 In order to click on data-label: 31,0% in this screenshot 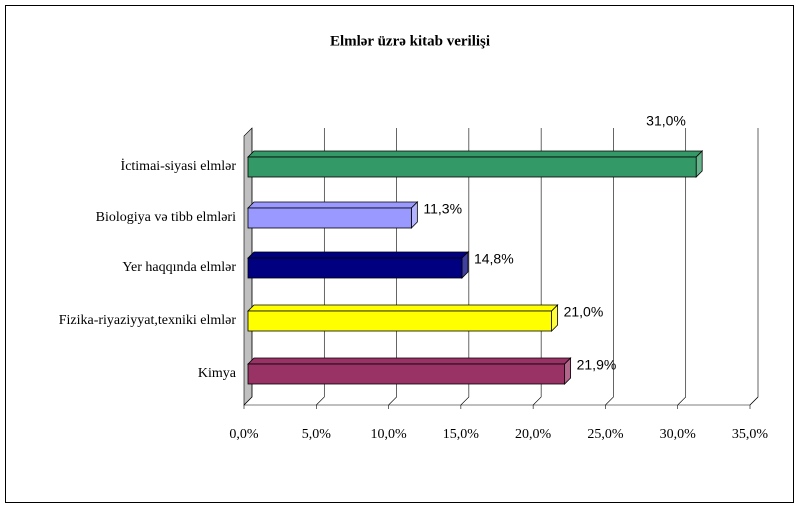, I will do `click(666, 121)`.